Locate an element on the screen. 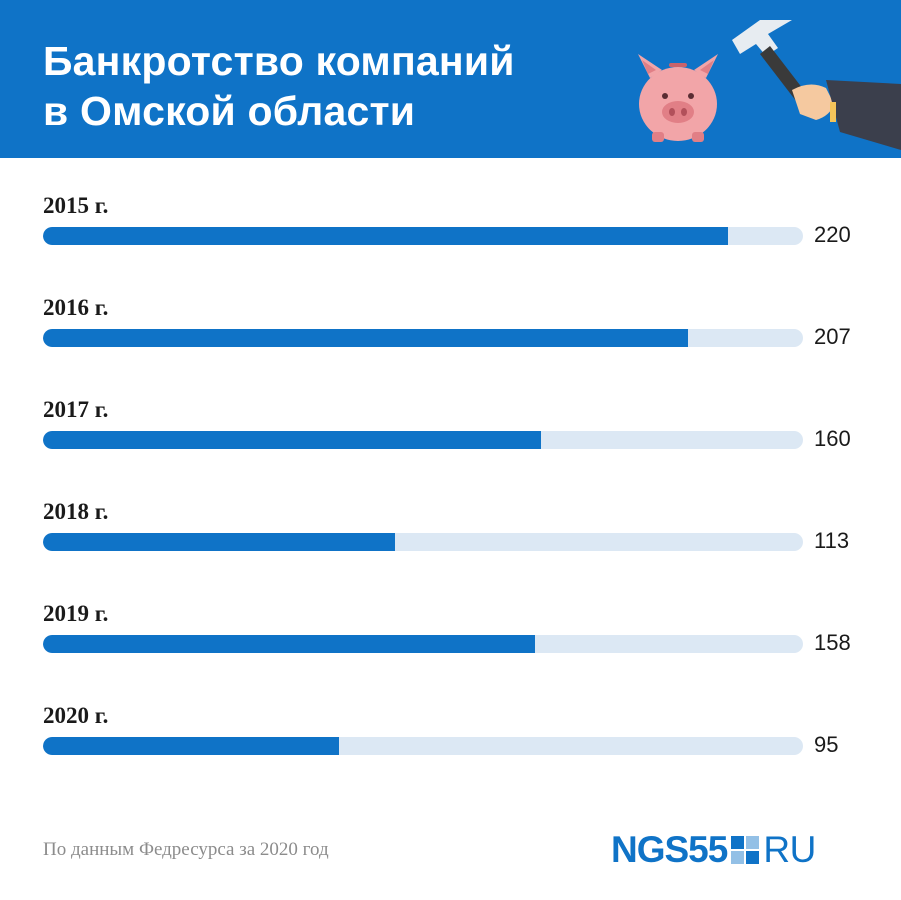 The image size is (901, 900). category-label: 2017 г. is located at coordinates (76, 409).